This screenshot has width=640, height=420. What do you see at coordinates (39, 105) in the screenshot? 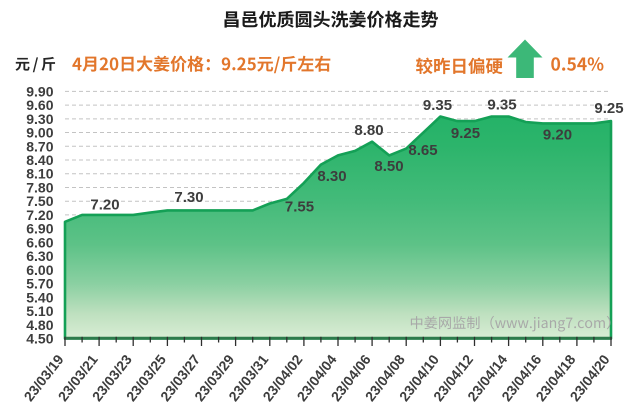
I see `svg-text: 9.60` at bounding box center [39, 105].